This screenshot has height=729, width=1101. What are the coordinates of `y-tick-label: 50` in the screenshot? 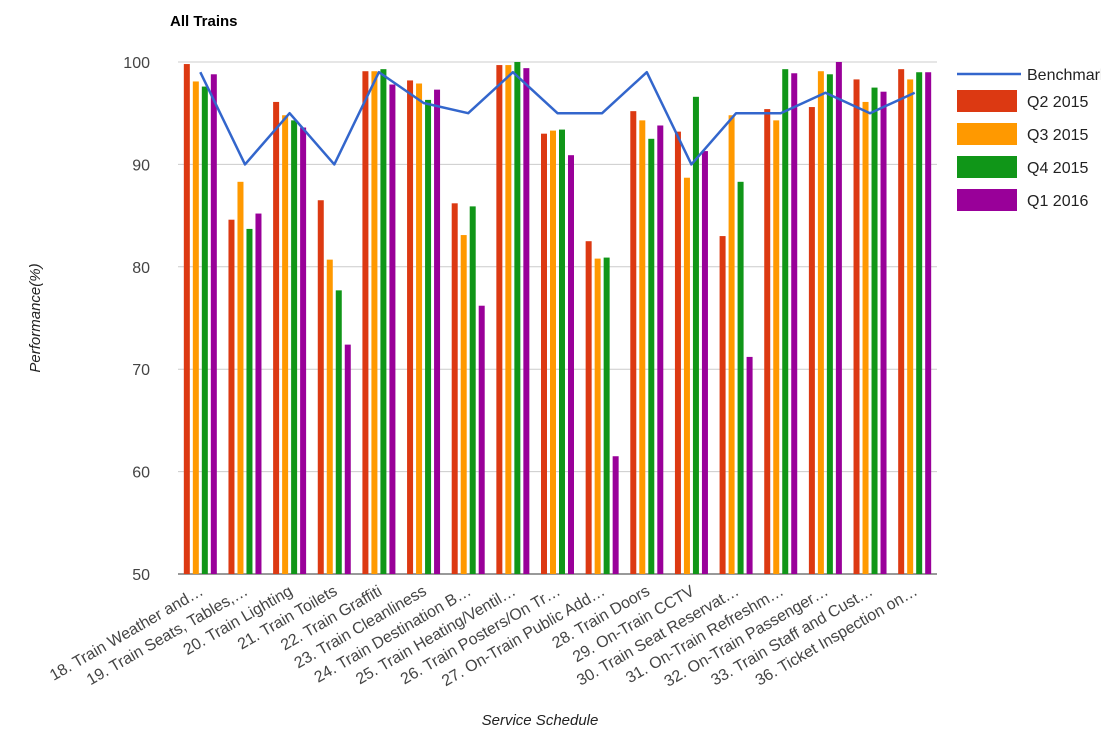 It's located at (141, 575).